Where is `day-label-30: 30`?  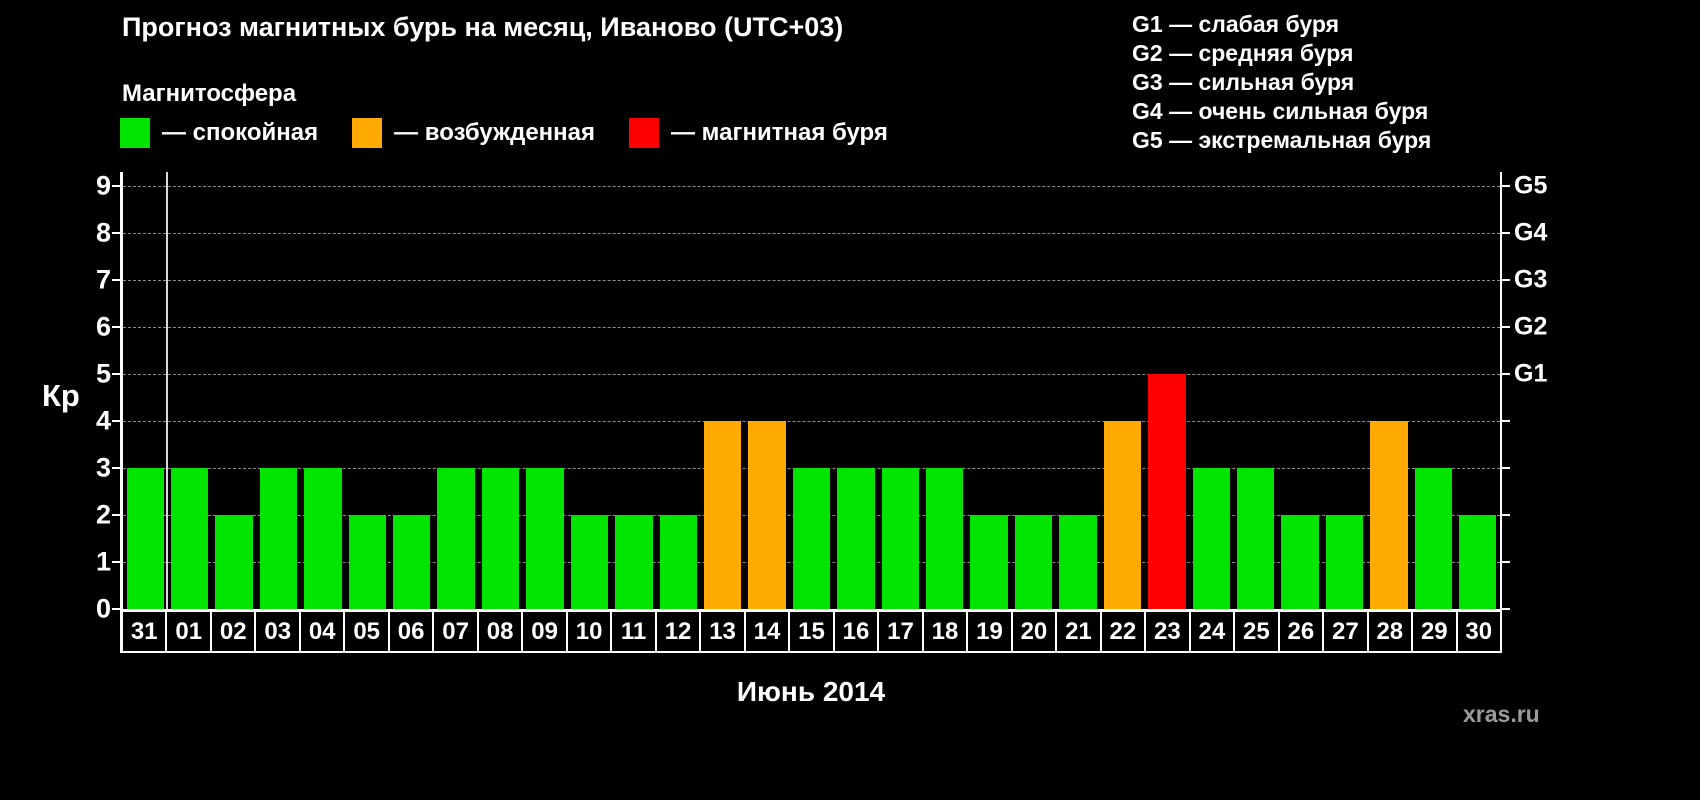
day-label-30: 30 is located at coordinates (1479, 631).